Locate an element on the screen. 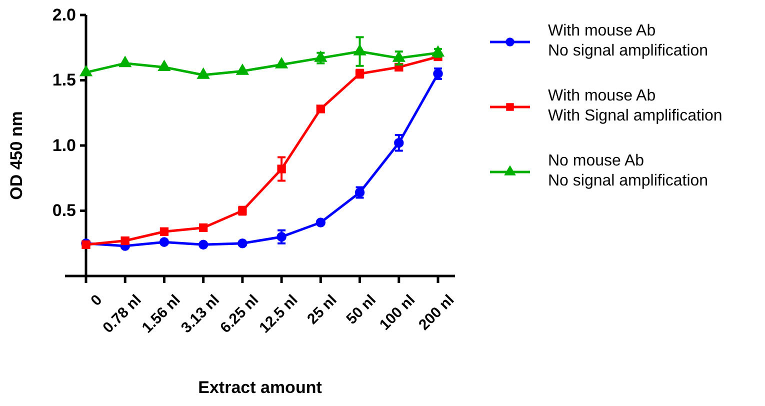  y-tick-label: 1.0 is located at coordinates (64, 145).